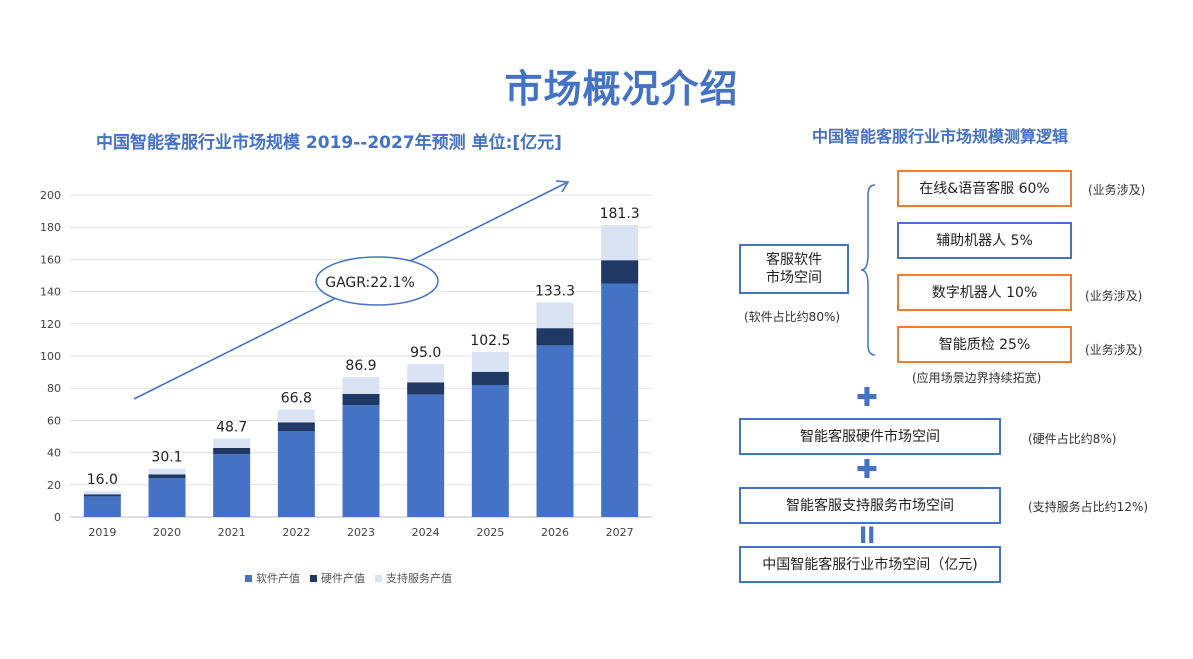  I want to click on y-tick-label: 200, so click(50, 195).